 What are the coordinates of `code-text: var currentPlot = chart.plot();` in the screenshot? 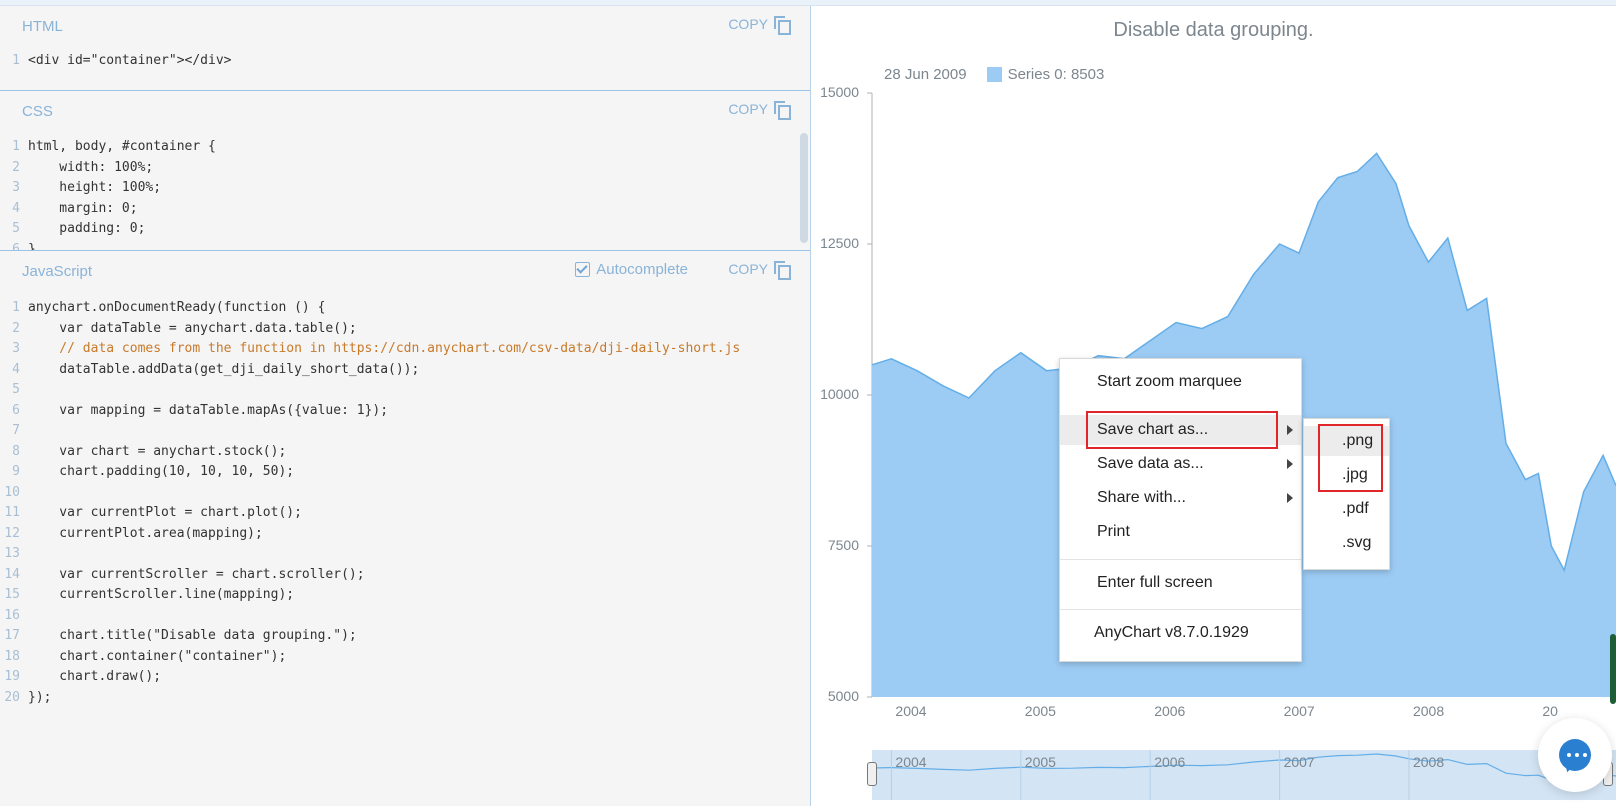 It's located at (165, 512).